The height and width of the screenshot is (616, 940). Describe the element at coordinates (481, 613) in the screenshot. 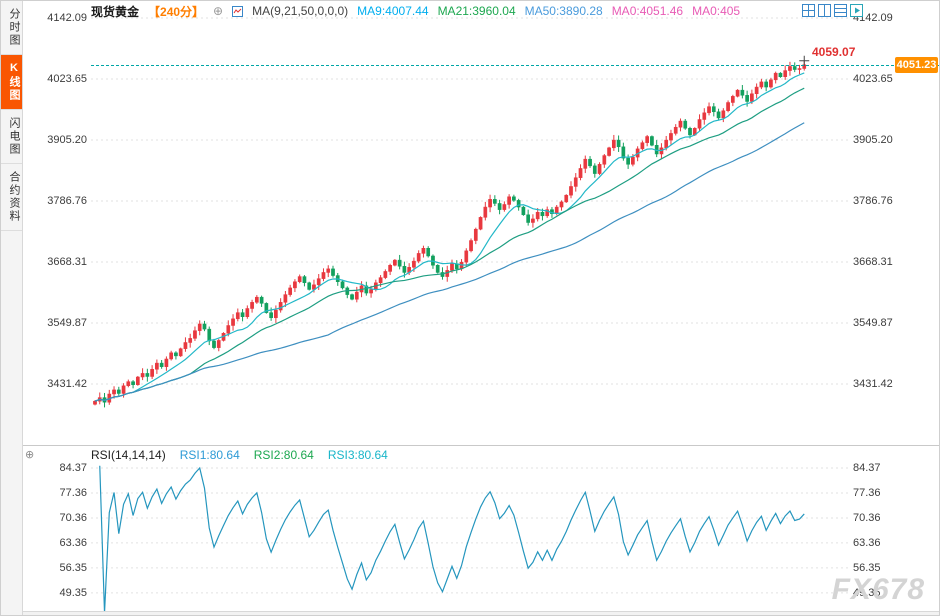

I see `horizontal-scrollbar` at that location.